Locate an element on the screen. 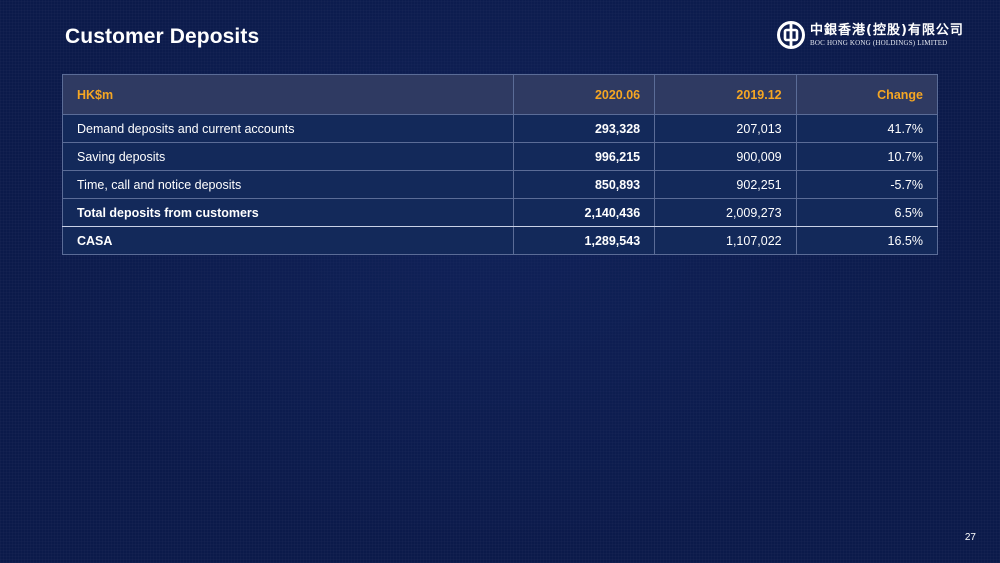 The image size is (1000, 563). value-2020-06: 1,289,543 is located at coordinates (584, 240).